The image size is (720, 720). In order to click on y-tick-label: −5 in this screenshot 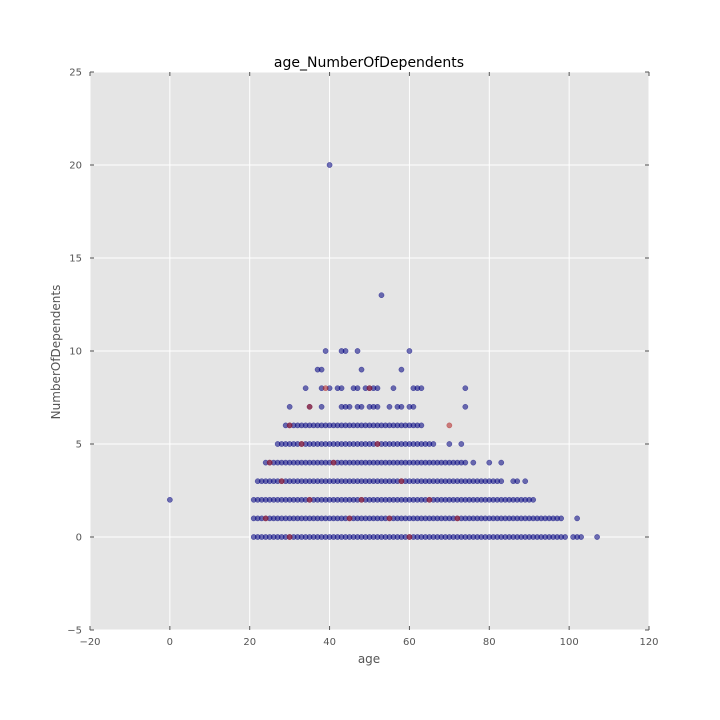, I will do `click(74, 631)`.